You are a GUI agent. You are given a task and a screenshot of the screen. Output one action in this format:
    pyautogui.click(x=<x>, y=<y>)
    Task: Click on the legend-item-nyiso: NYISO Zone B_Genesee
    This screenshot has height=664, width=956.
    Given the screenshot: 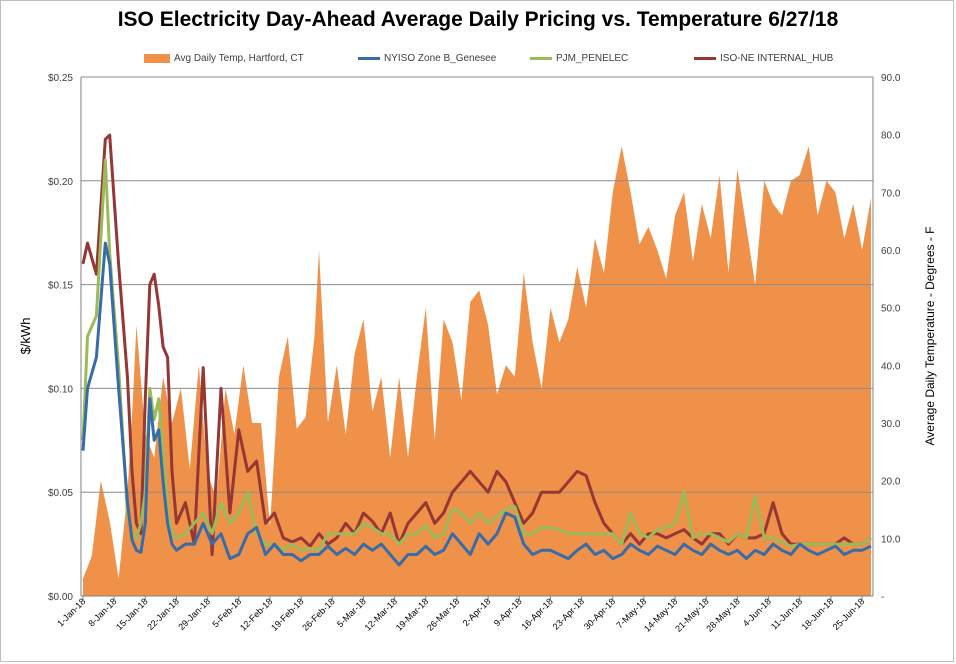 What is the action you would take?
    pyautogui.click(x=427, y=58)
    